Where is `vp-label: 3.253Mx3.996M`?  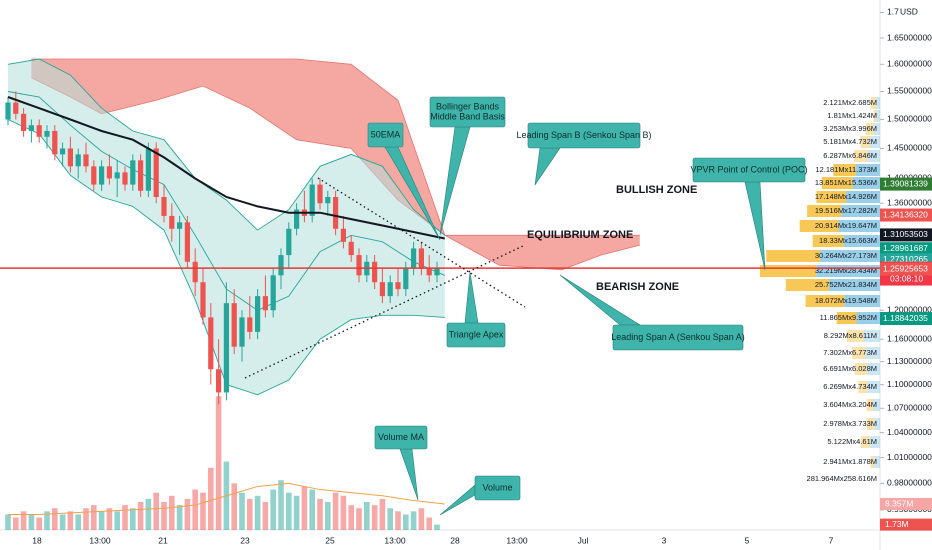 vp-label: 3.253Mx3.996M is located at coordinates (850, 128).